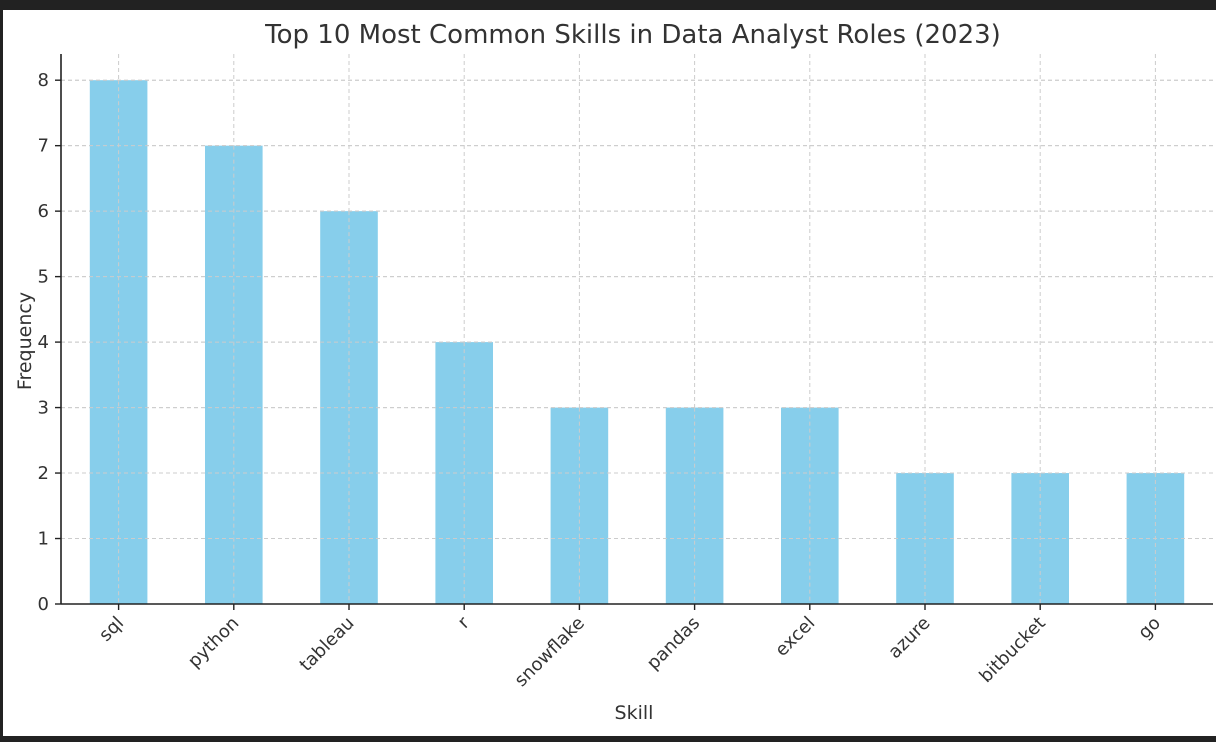  What do you see at coordinates (43, 146) in the screenshot?
I see `y-tick-label: 7` at bounding box center [43, 146].